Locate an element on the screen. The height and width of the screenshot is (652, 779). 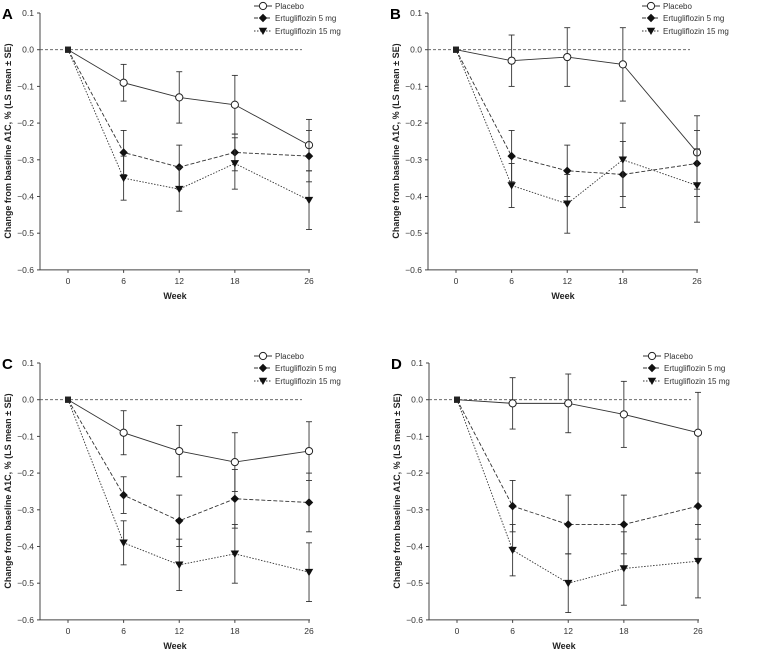
x-tick-label: 6 is located at coordinates (512, 631).